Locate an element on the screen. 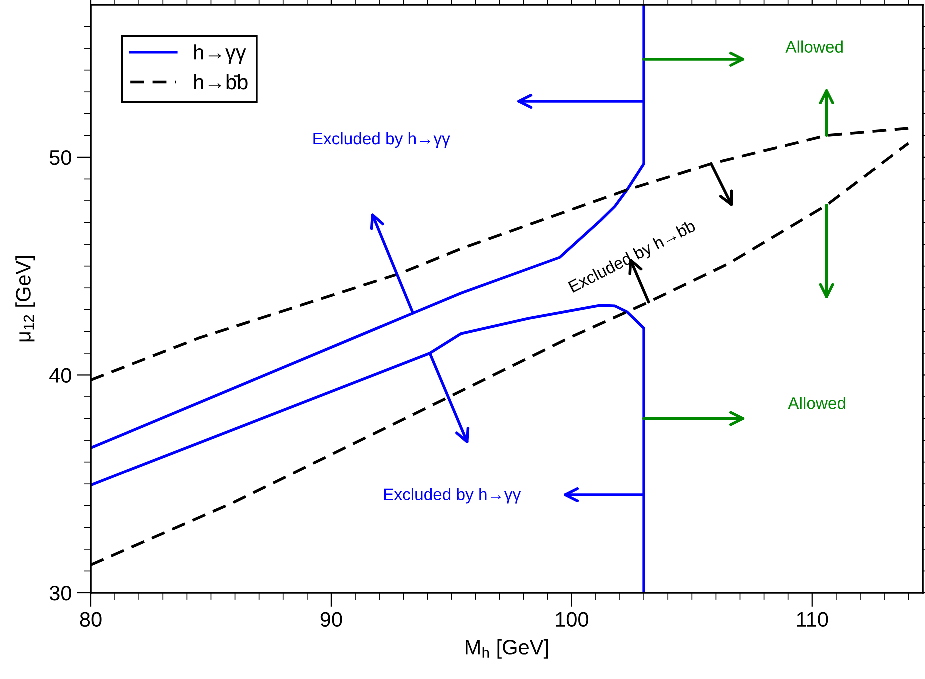  legend-label: h→b̄b is located at coordinates (221, 82).